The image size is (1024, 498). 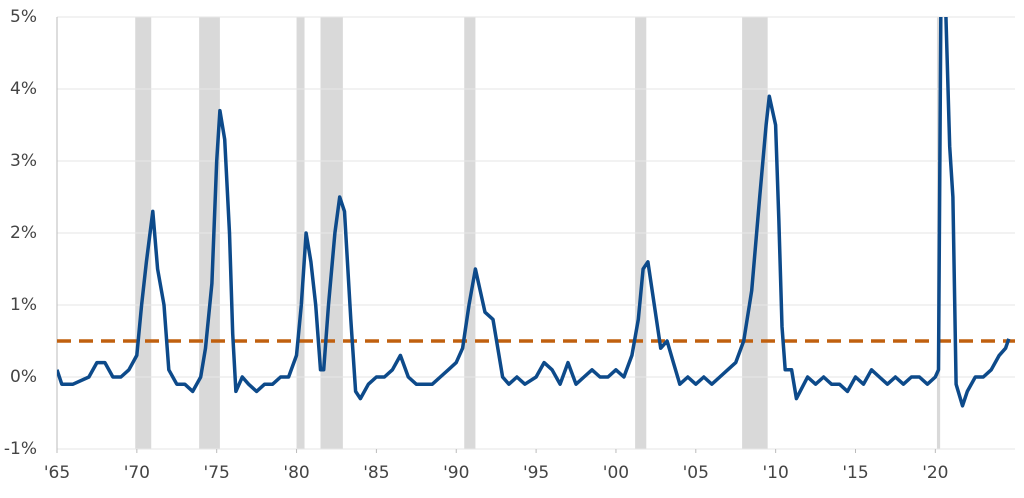 I want to click on x-tick-label: '90, so click(x=456, y=473).